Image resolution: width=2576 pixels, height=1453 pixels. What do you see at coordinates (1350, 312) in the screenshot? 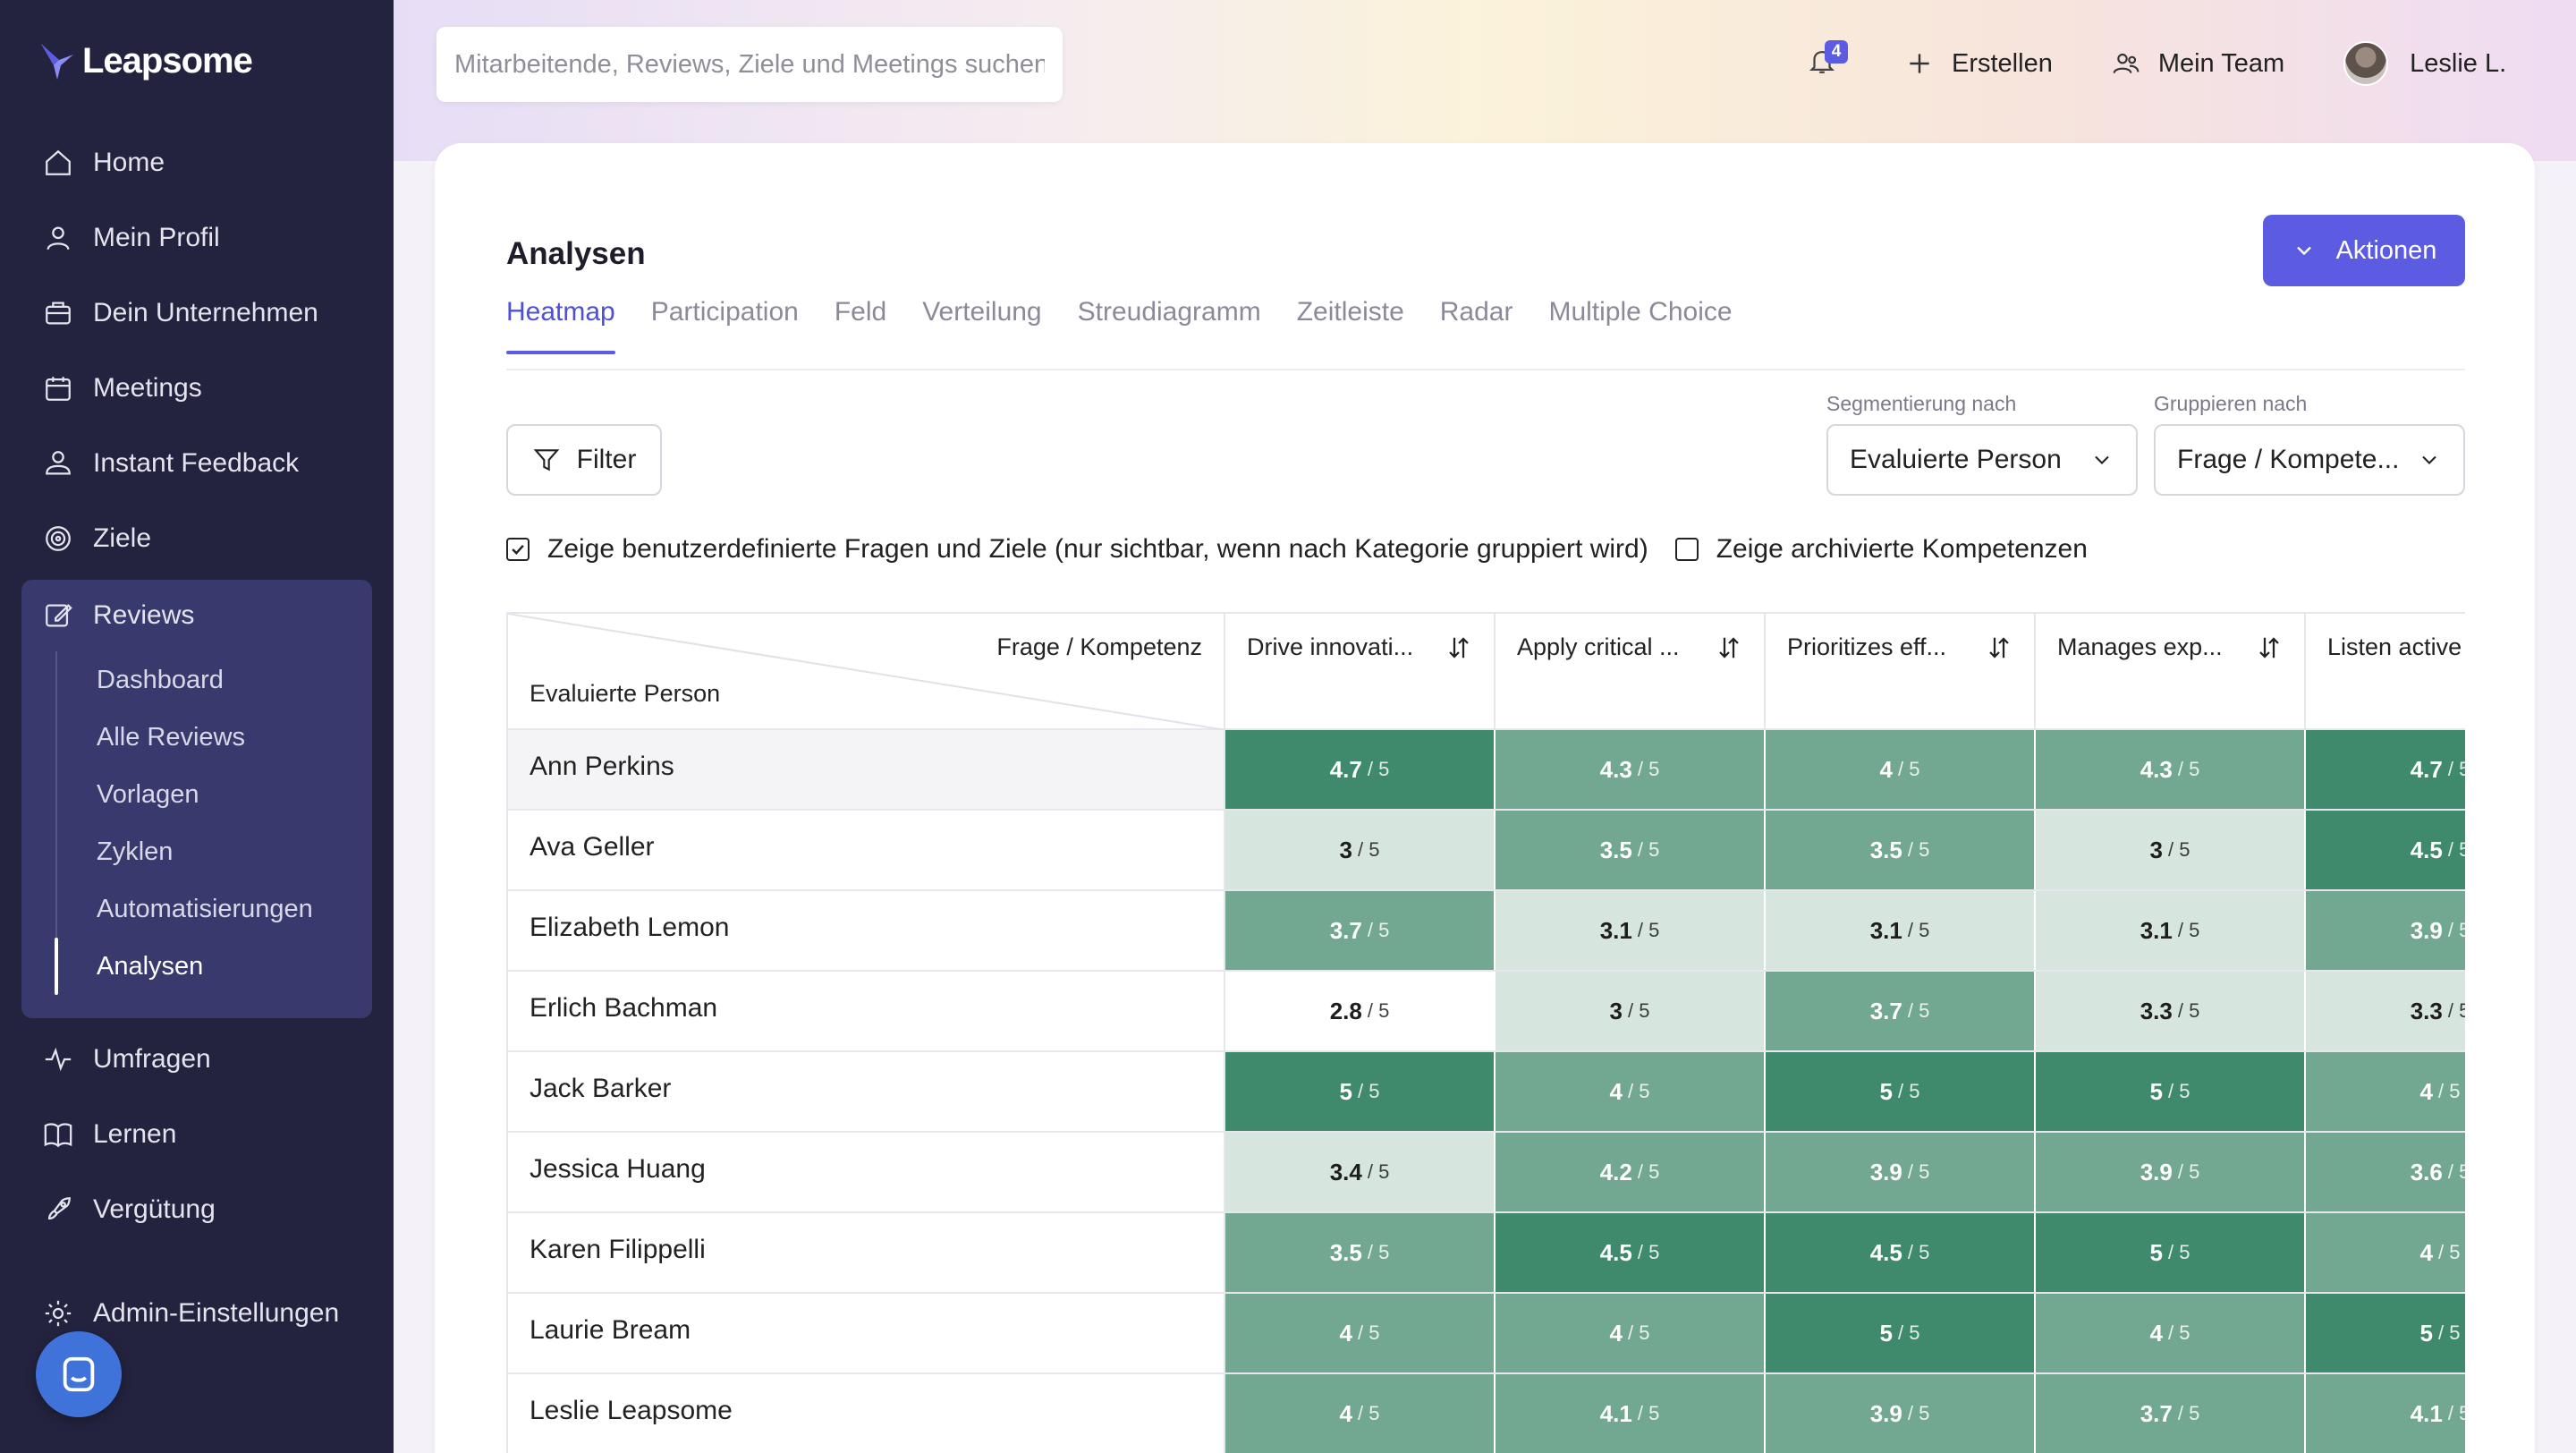
I see `tab-zeitleiste: Zeitleiste` at bounding box center [1350, 312].